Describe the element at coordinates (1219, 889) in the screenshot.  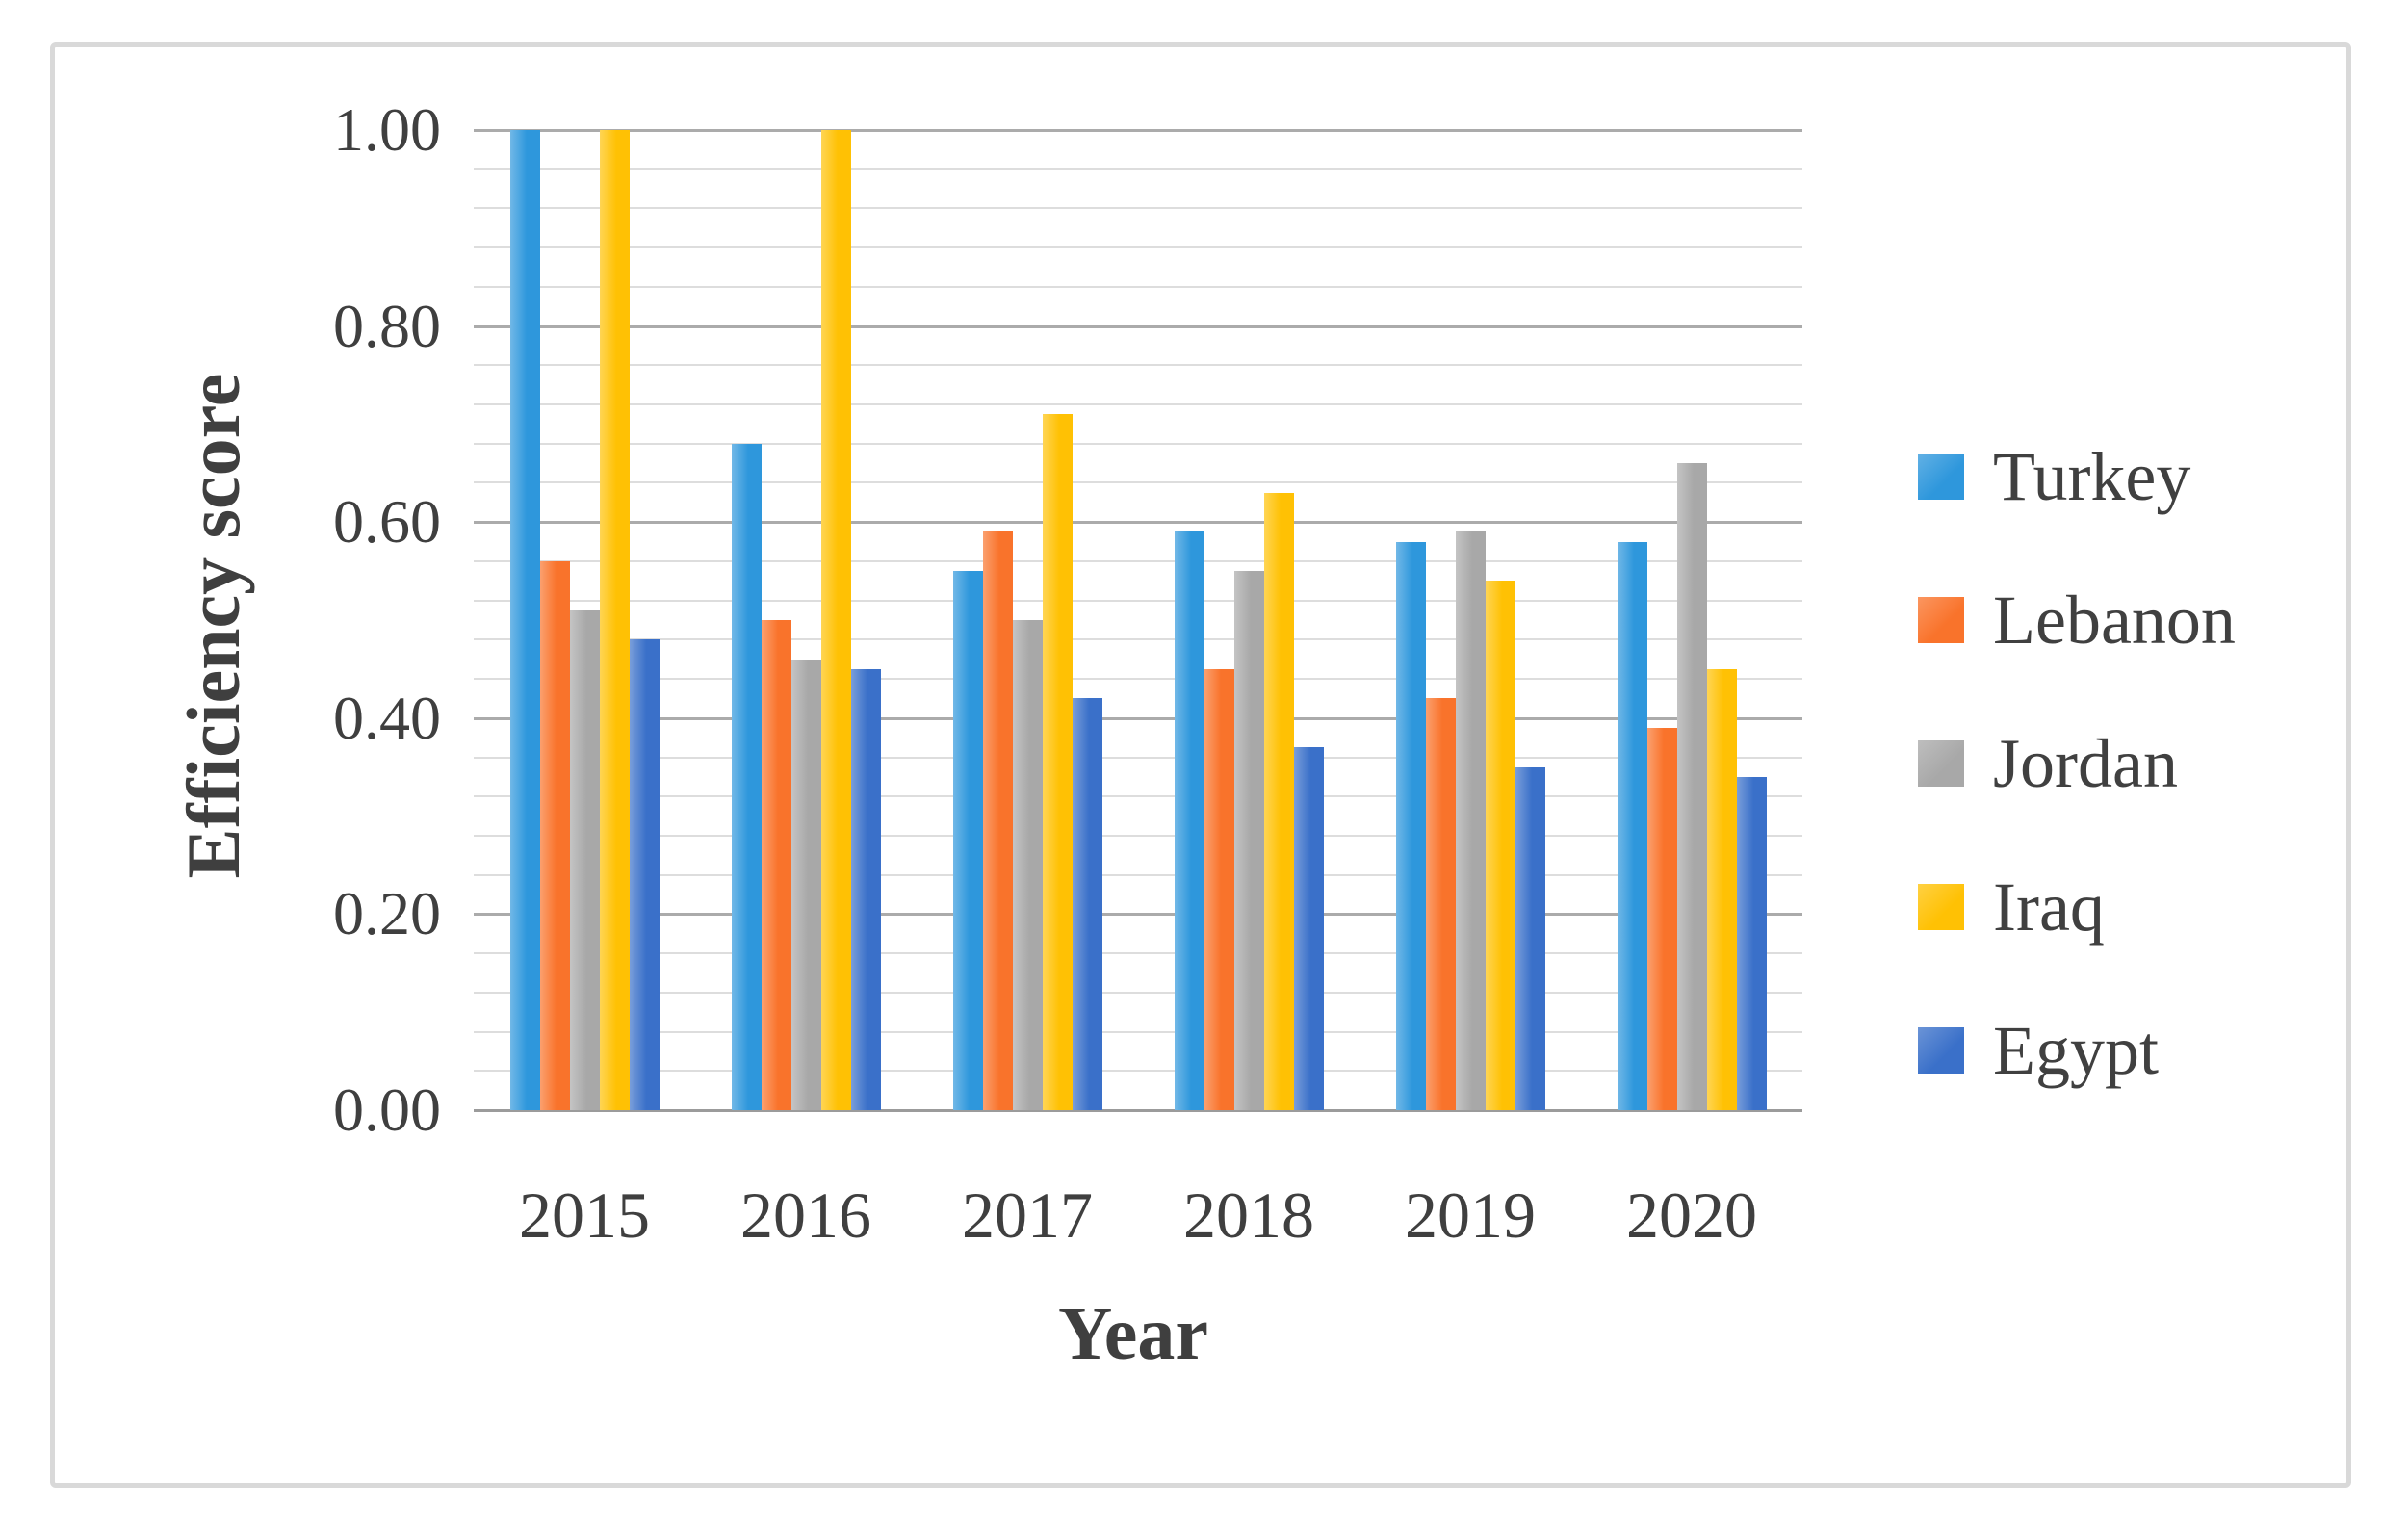
I see `bar-lebanon-2018` at that location.